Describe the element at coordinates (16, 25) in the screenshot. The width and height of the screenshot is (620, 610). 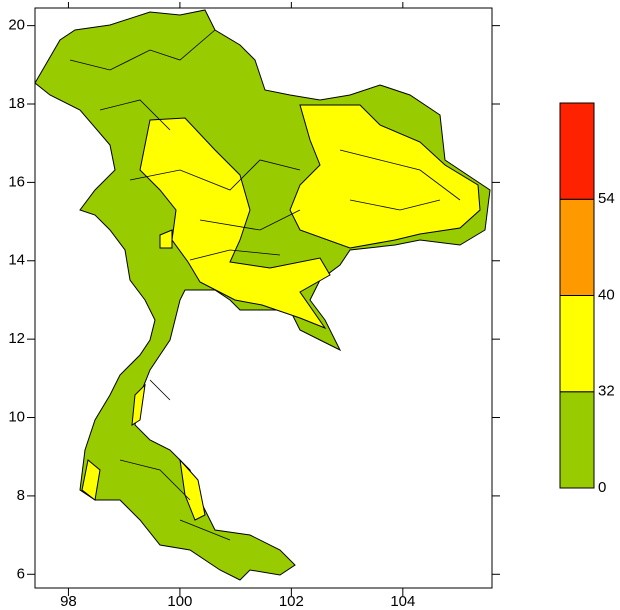
I see `y-tick-label: 20` at that location.